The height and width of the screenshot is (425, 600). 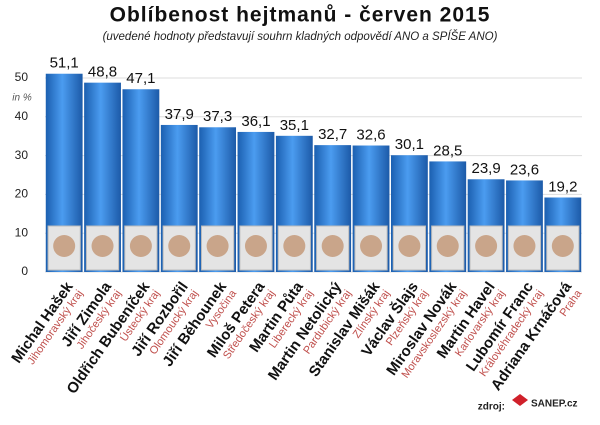 I want to click on y-tick-label: 0, so click(x=24, y=271).